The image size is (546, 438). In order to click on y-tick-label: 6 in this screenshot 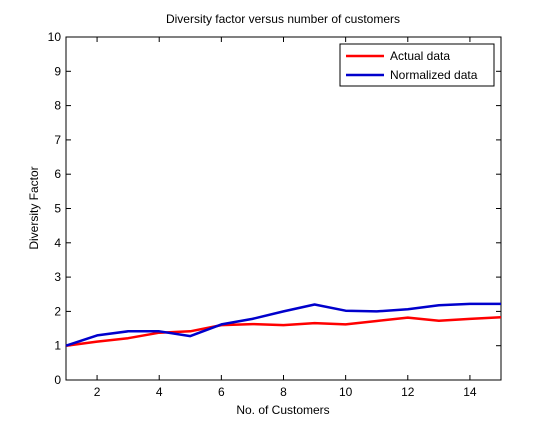, I will do `click(57, 174)`.